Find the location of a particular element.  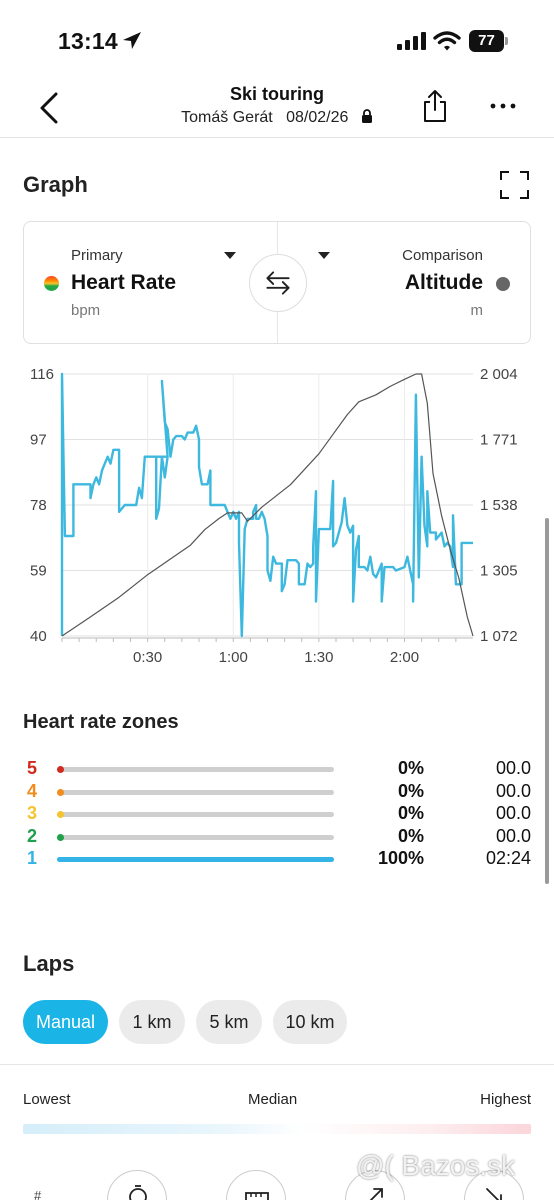

stopwatch-icon is located at coordinates (138, 1192).